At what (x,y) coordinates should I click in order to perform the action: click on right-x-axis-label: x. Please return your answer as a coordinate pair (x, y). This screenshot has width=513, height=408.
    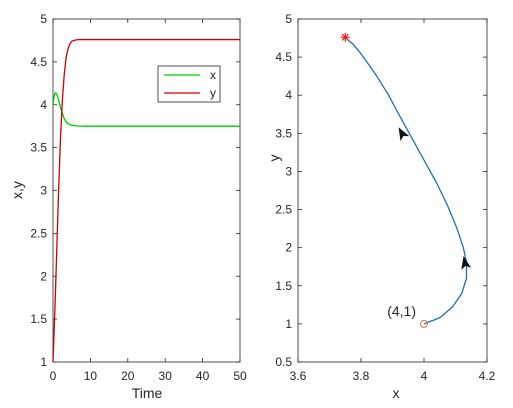
    Looking at the image, I should click on (396, 393).